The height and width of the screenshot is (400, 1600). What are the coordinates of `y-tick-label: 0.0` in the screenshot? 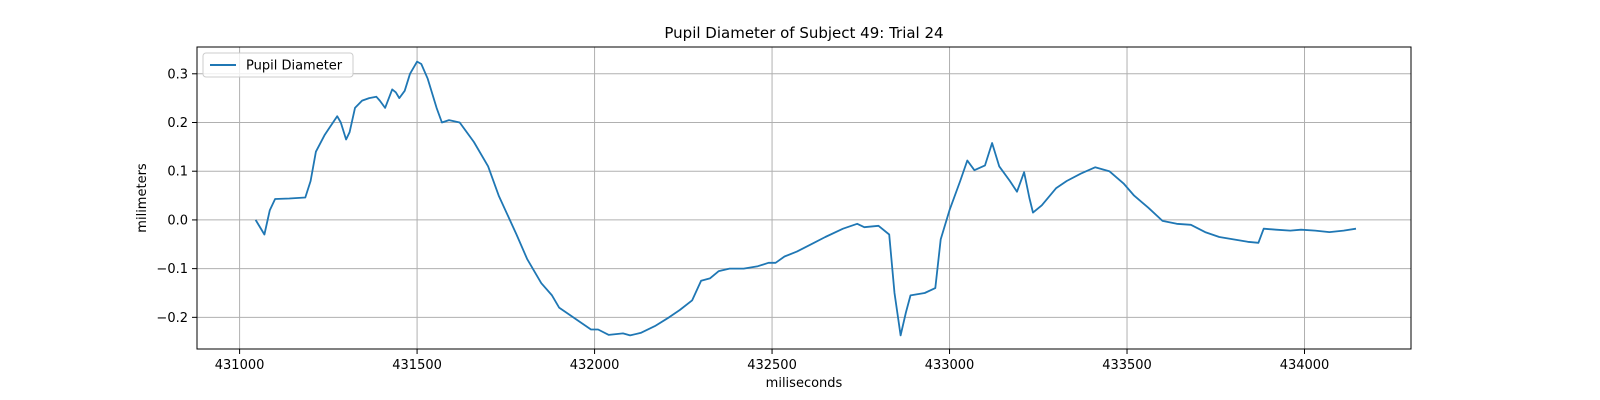 It's located at (177, 220).